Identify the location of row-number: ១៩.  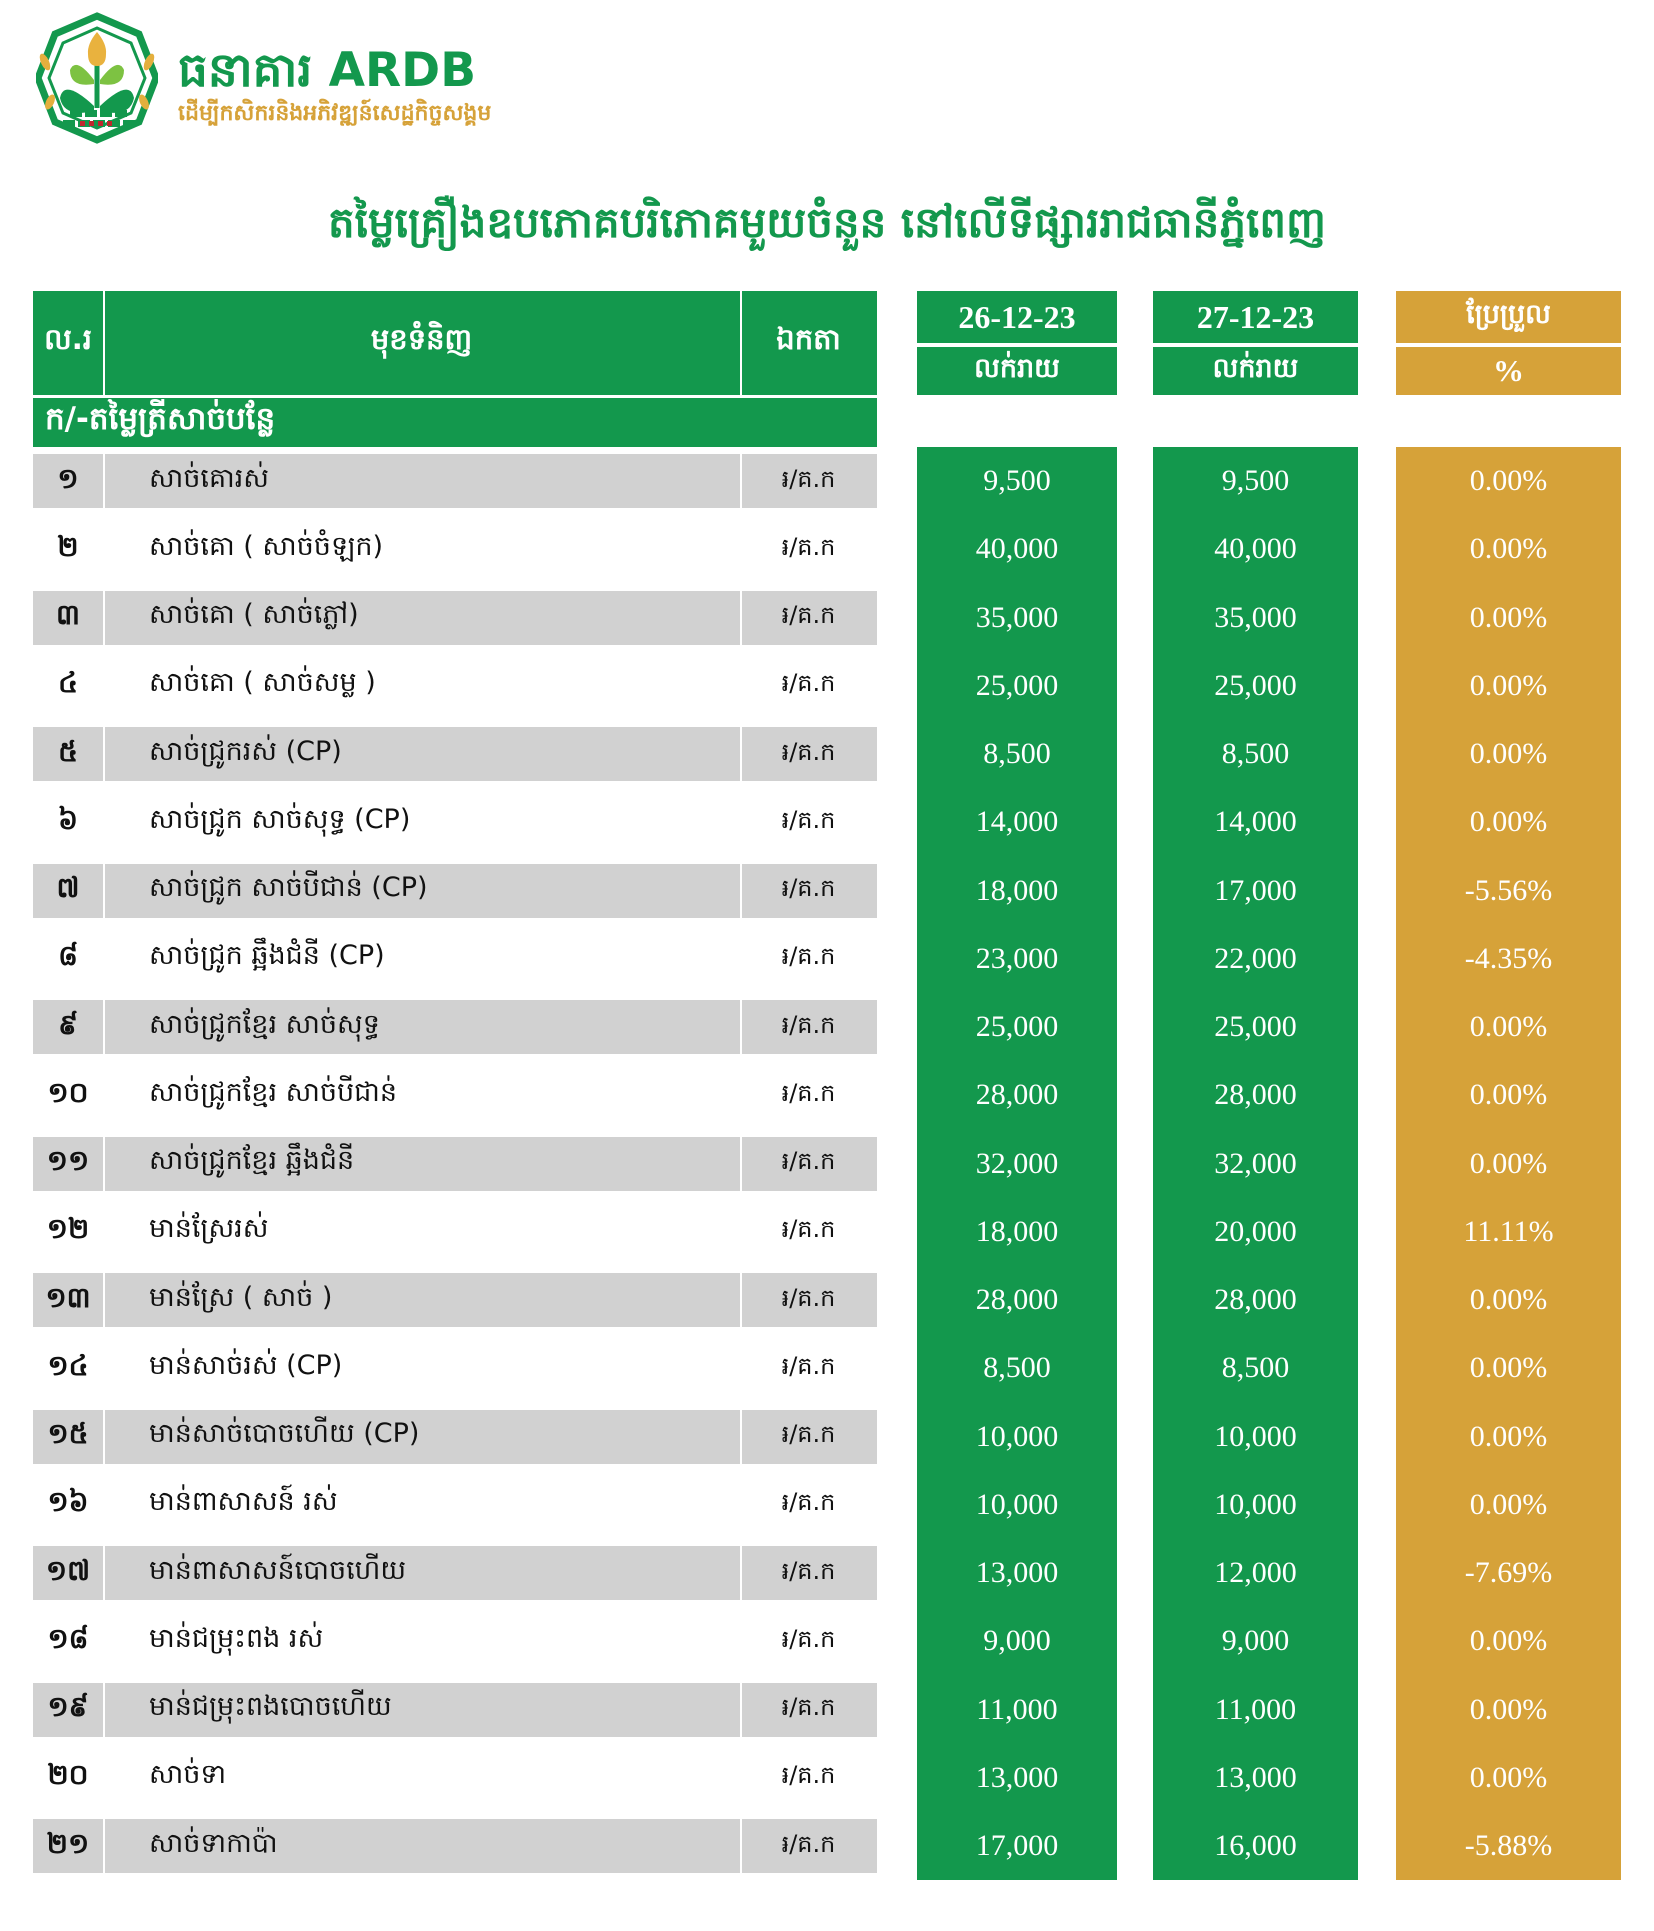
(68, 1707).